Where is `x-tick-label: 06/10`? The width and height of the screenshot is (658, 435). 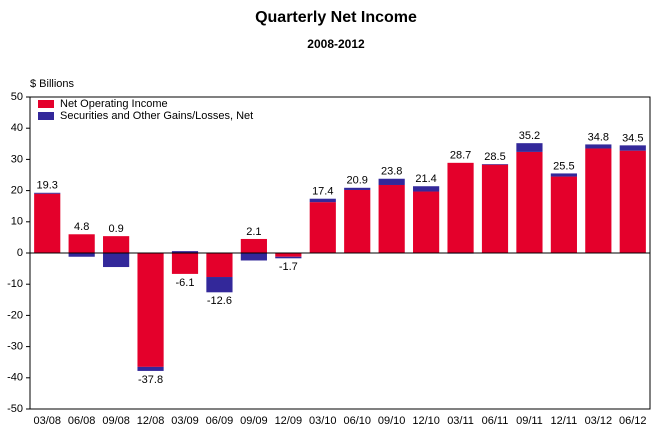 x-tick-label: 06/10 is located at coordinates (357, 421).